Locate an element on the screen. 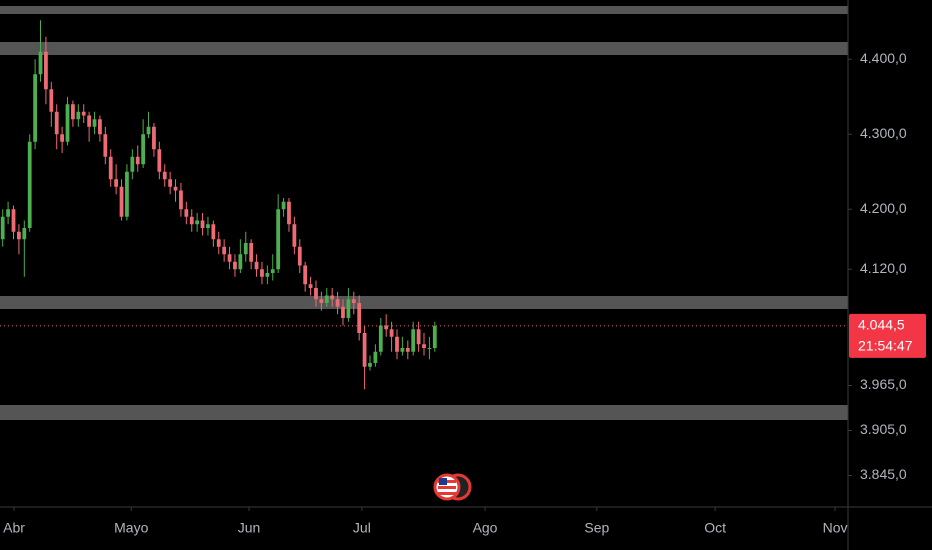 This screenshot has width=932, height=550. x-tick-label: Jun is located at coordinates (249, 528).